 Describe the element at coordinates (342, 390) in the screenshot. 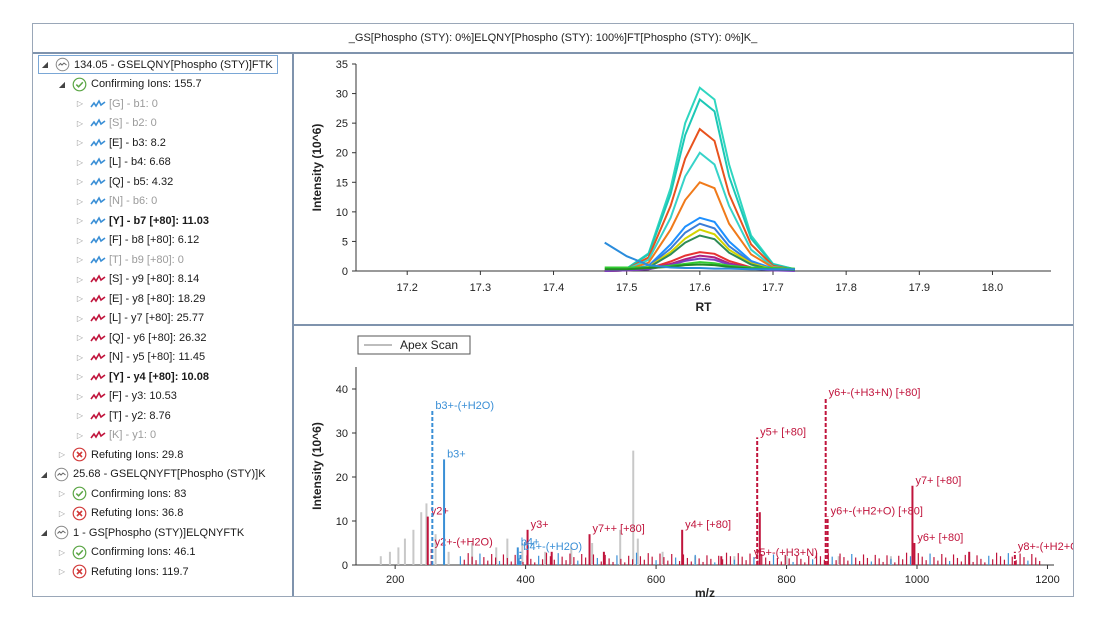

I see `y-tick-label: 40` at that location.